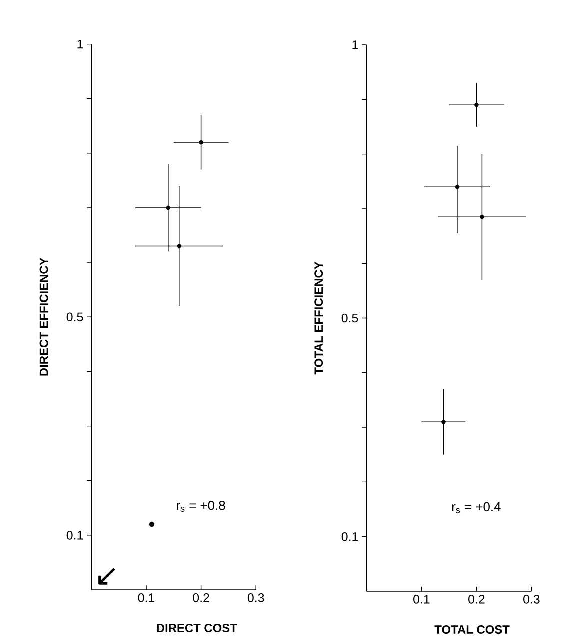 The width and height of the screenshot is (561, 643). What do you see at coordinates (201, 506) in the screenshot?
I see `annotation: r$_{s}$ = +0.8` at bounding box center [201, 506].